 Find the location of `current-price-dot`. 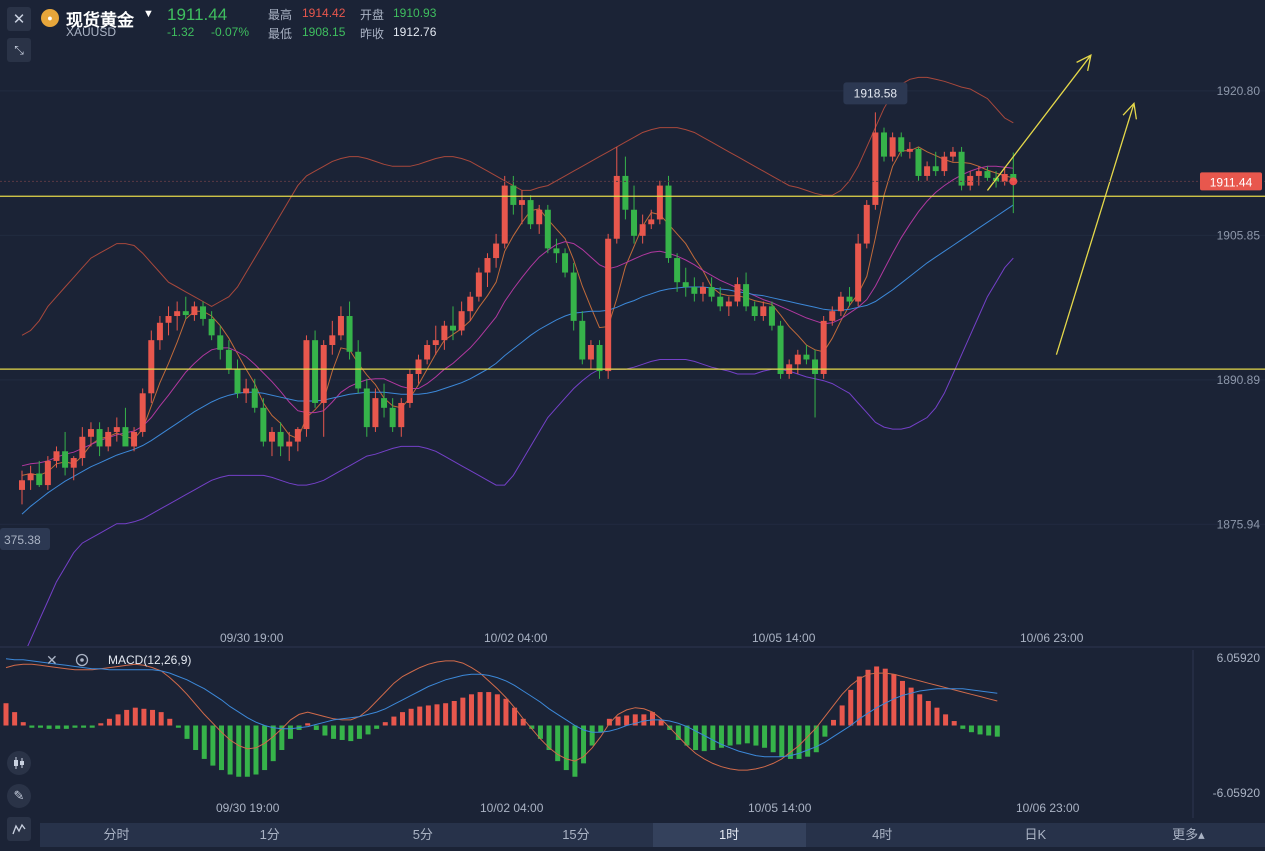

current-price-dot is located at coordinates (1013, 181).